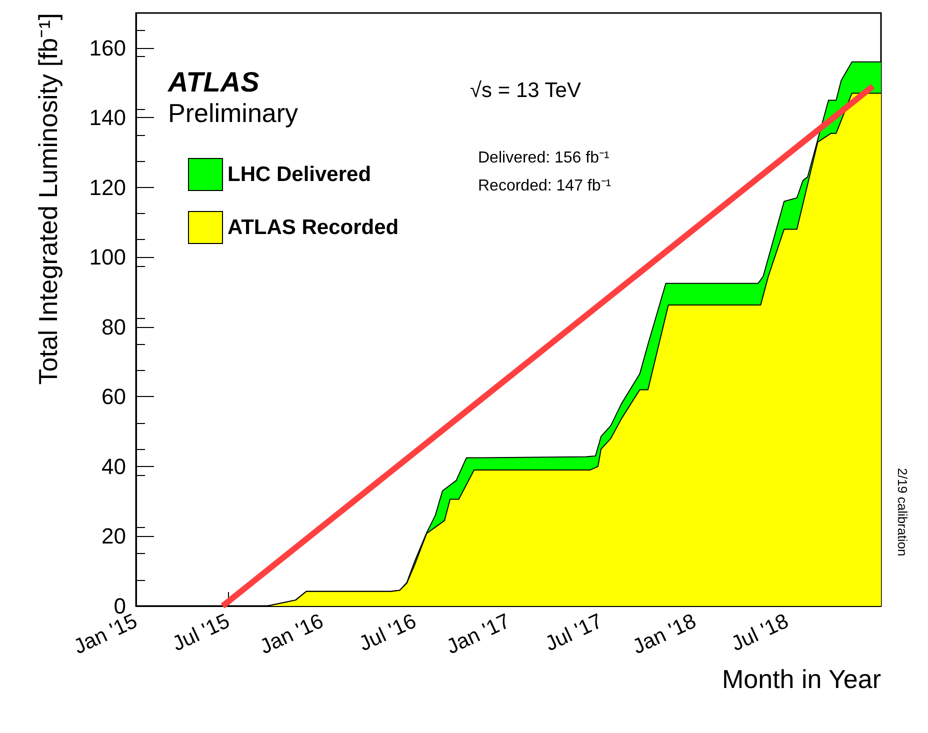  What do you see at coordinates (114, 466) in the screenshot?
I see `y-tick-label: 40` at bounding box center [114, 466].